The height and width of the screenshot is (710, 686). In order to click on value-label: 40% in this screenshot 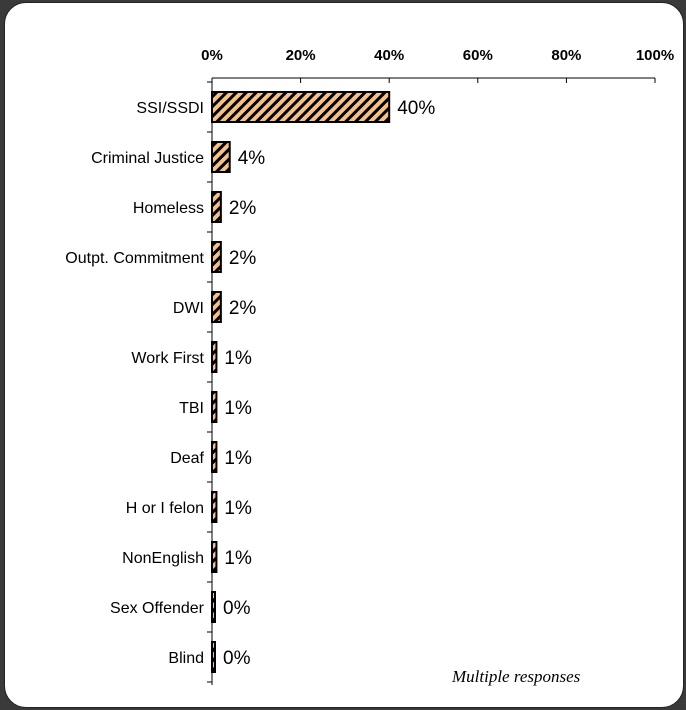, I will do `click(416, 108)`.